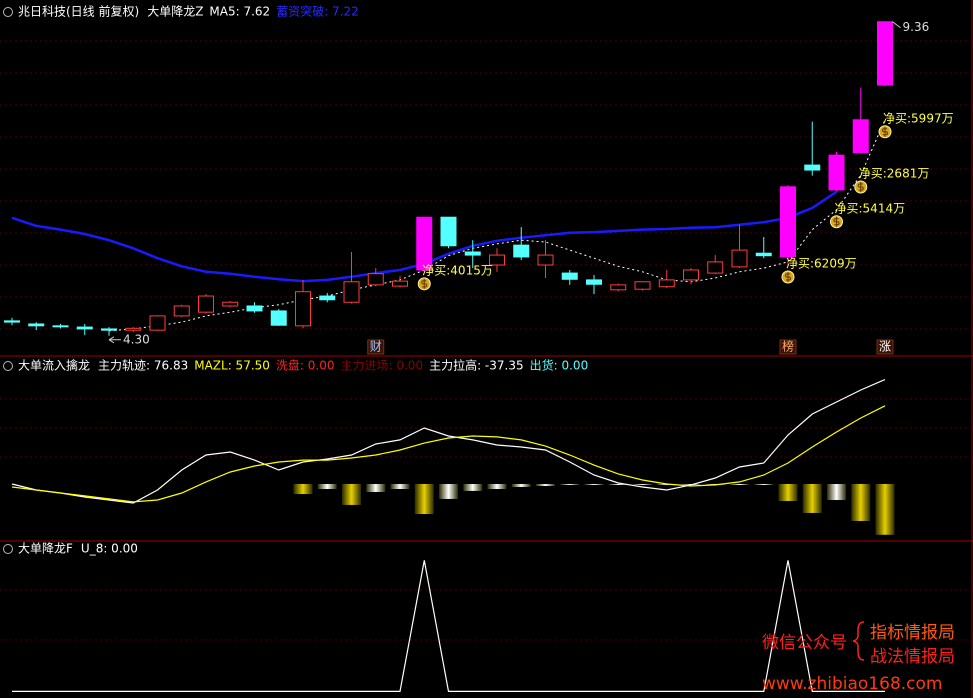  Describe the element at coordinates (109, 549) in the screenshot. I see `header-item: U_8: 0.00` at that location.